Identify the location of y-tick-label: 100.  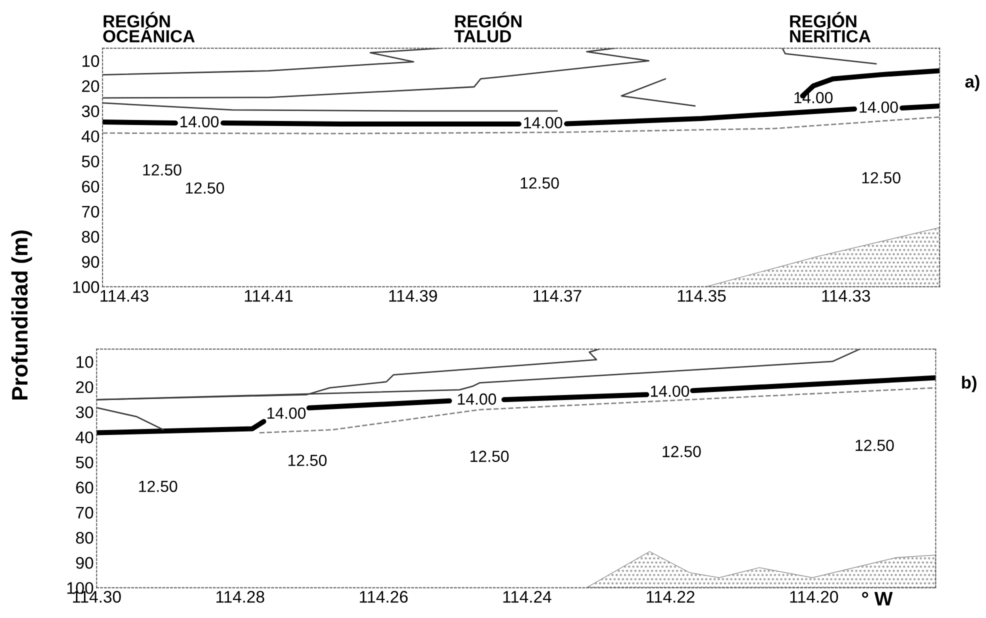
(86, 287).